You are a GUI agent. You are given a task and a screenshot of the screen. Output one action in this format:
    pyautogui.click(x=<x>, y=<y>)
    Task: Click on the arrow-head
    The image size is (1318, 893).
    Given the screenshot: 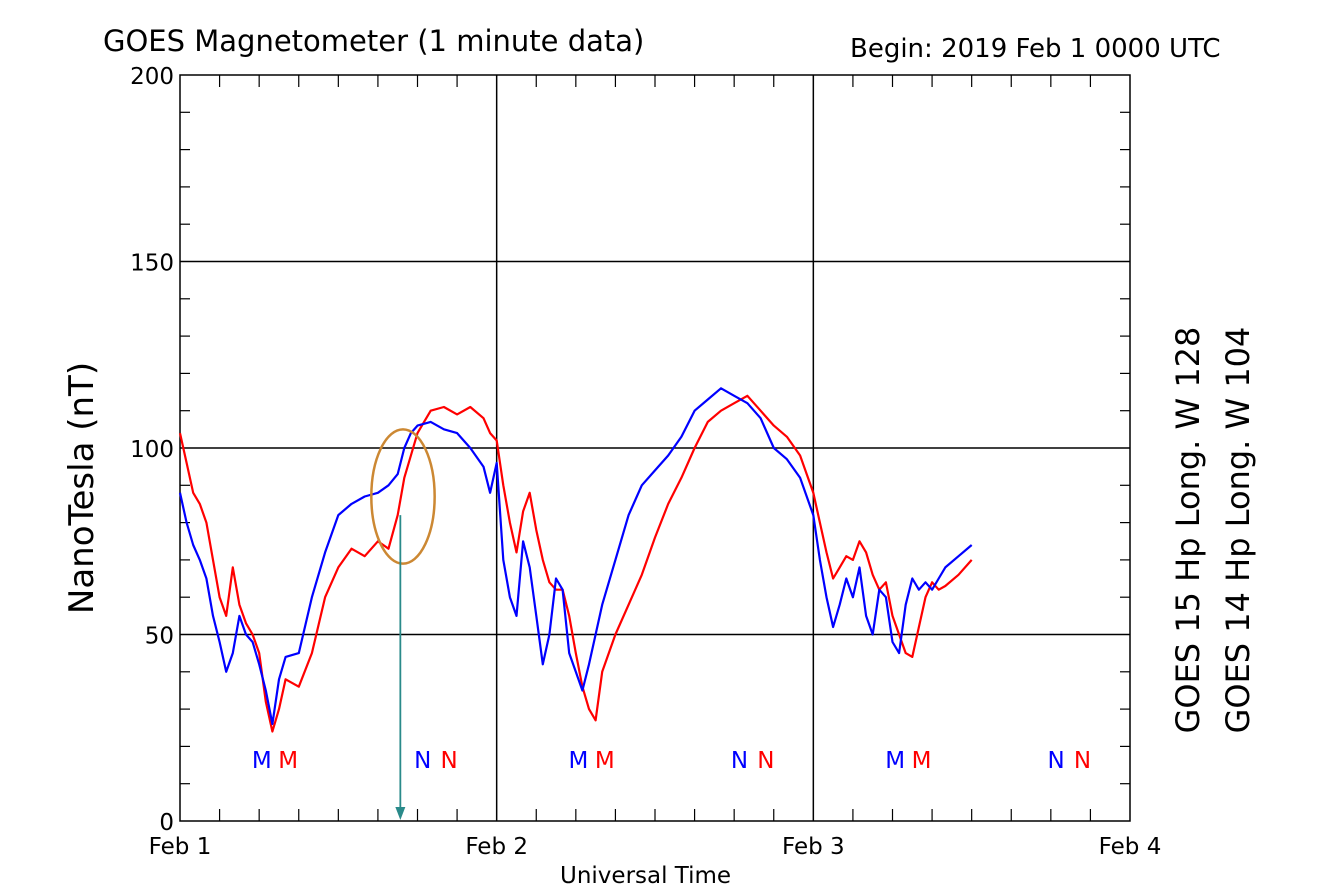 What is the action you would take?
    pyautogui.click(x=400, y=813)
    